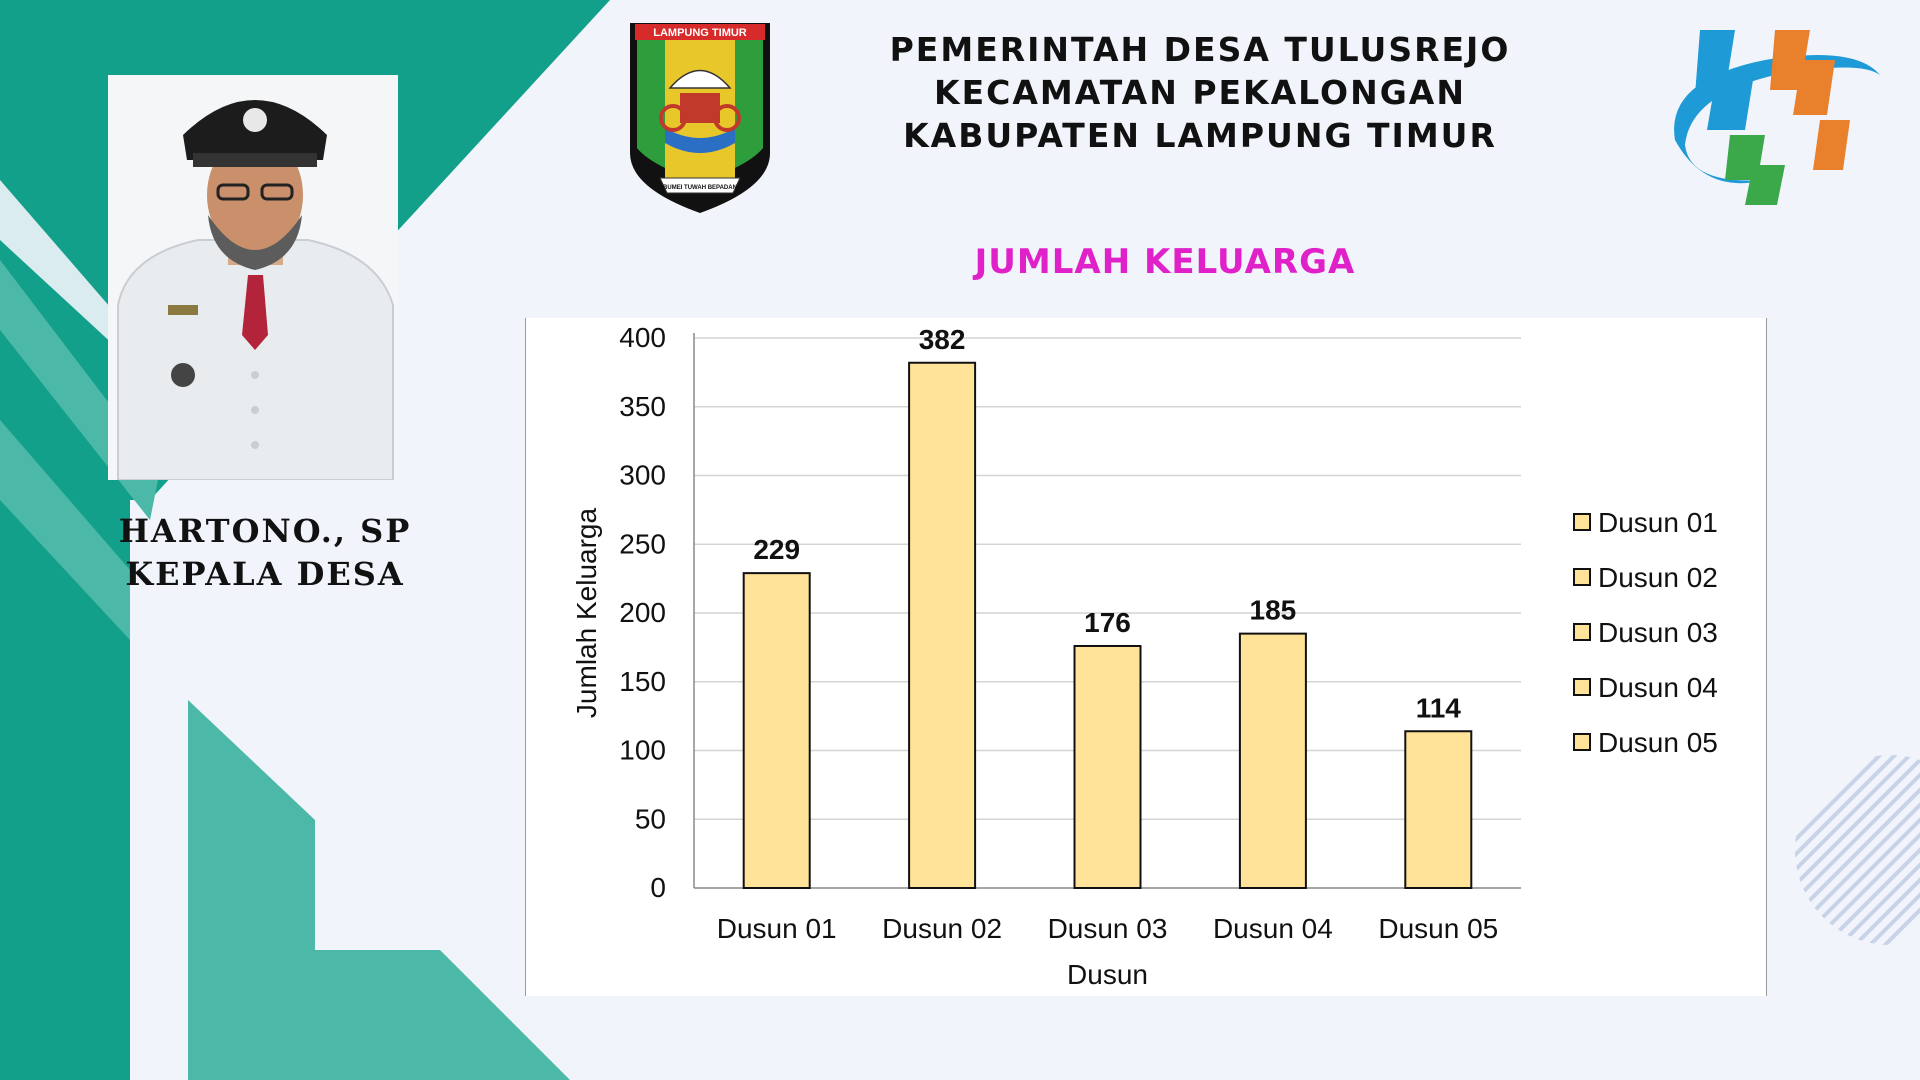 This screenshot has width=1920, height=1080. Describe the element at coordinates (642, 406) in the screenshot. I see `y-tick-label: 350` at that location.